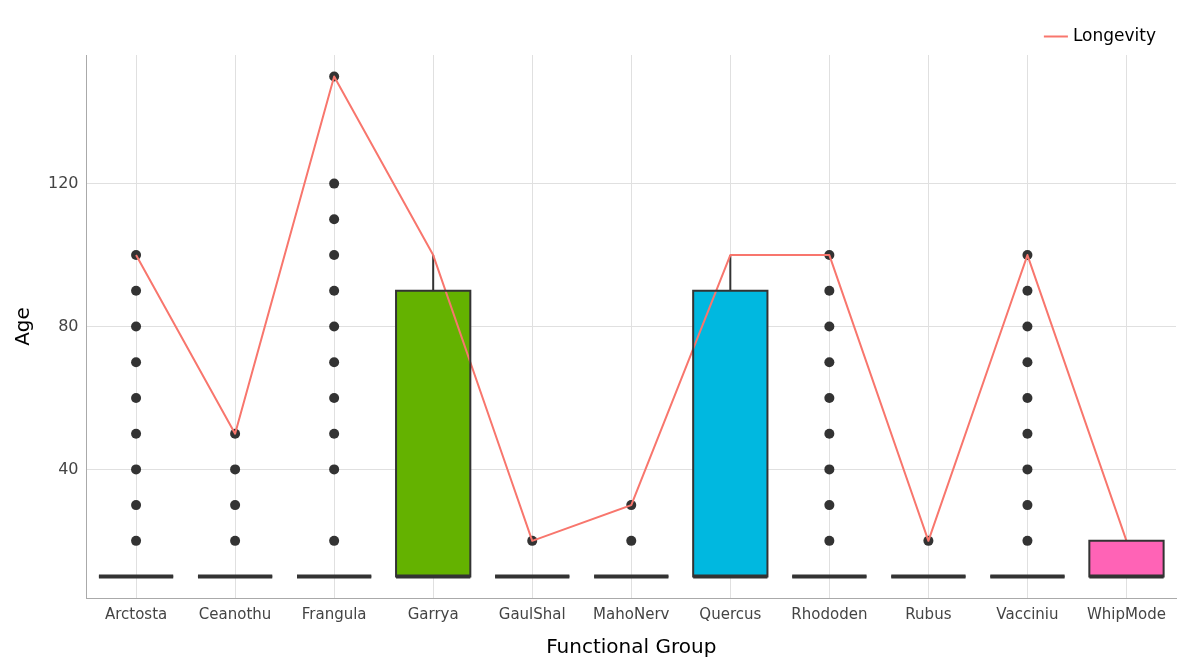 The width and height of the screenshot is (1194, 672). Describe the element at coordinates (928, 613) in the screenshot. I see `x-tick-label: Rubus` at that location.